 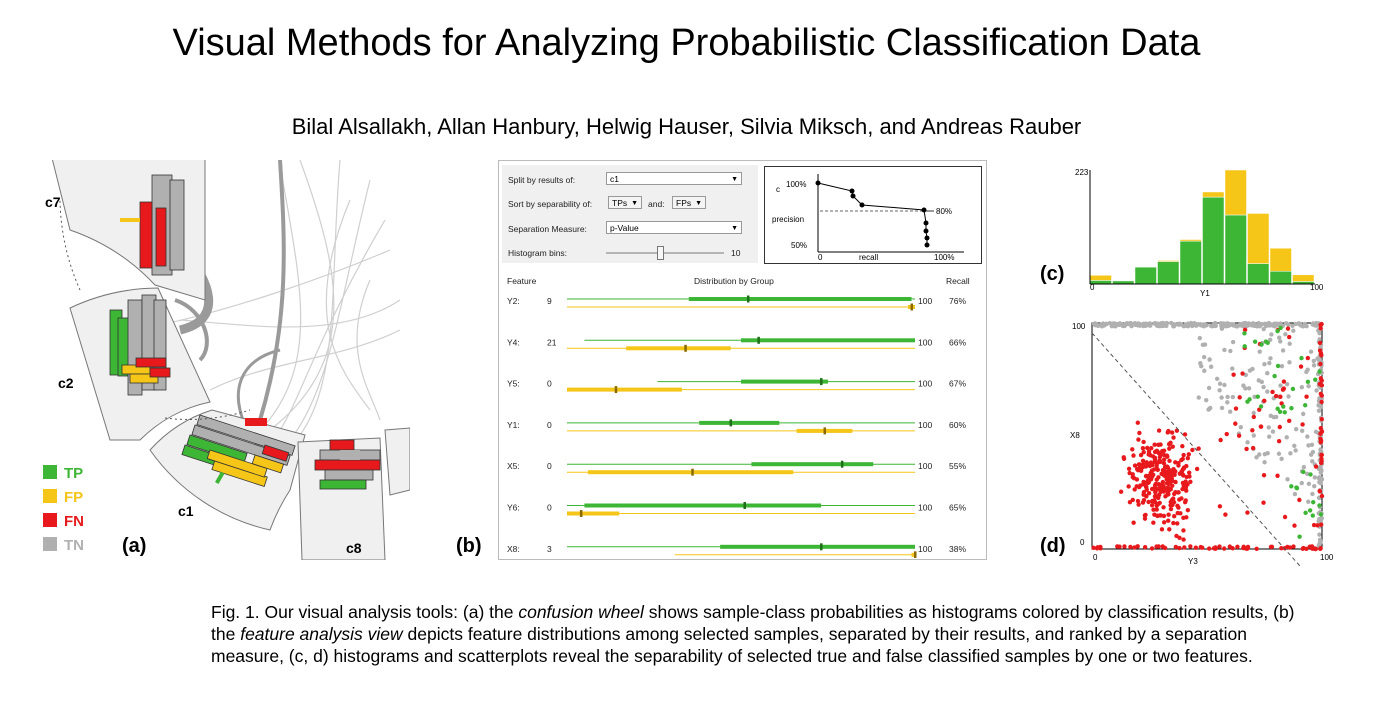 What do you see at coordinates (796, 184) in the screenshot?
I see `pr-y-top: 100%` at bounding box center [796, 184].